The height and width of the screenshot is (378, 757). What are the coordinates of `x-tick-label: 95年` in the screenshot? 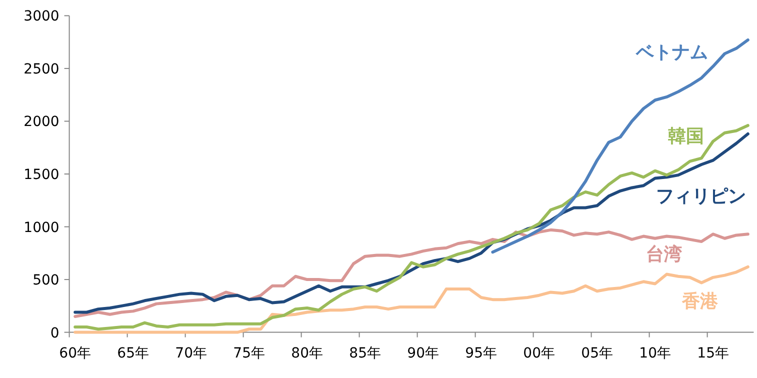 It's located at (481, 353).